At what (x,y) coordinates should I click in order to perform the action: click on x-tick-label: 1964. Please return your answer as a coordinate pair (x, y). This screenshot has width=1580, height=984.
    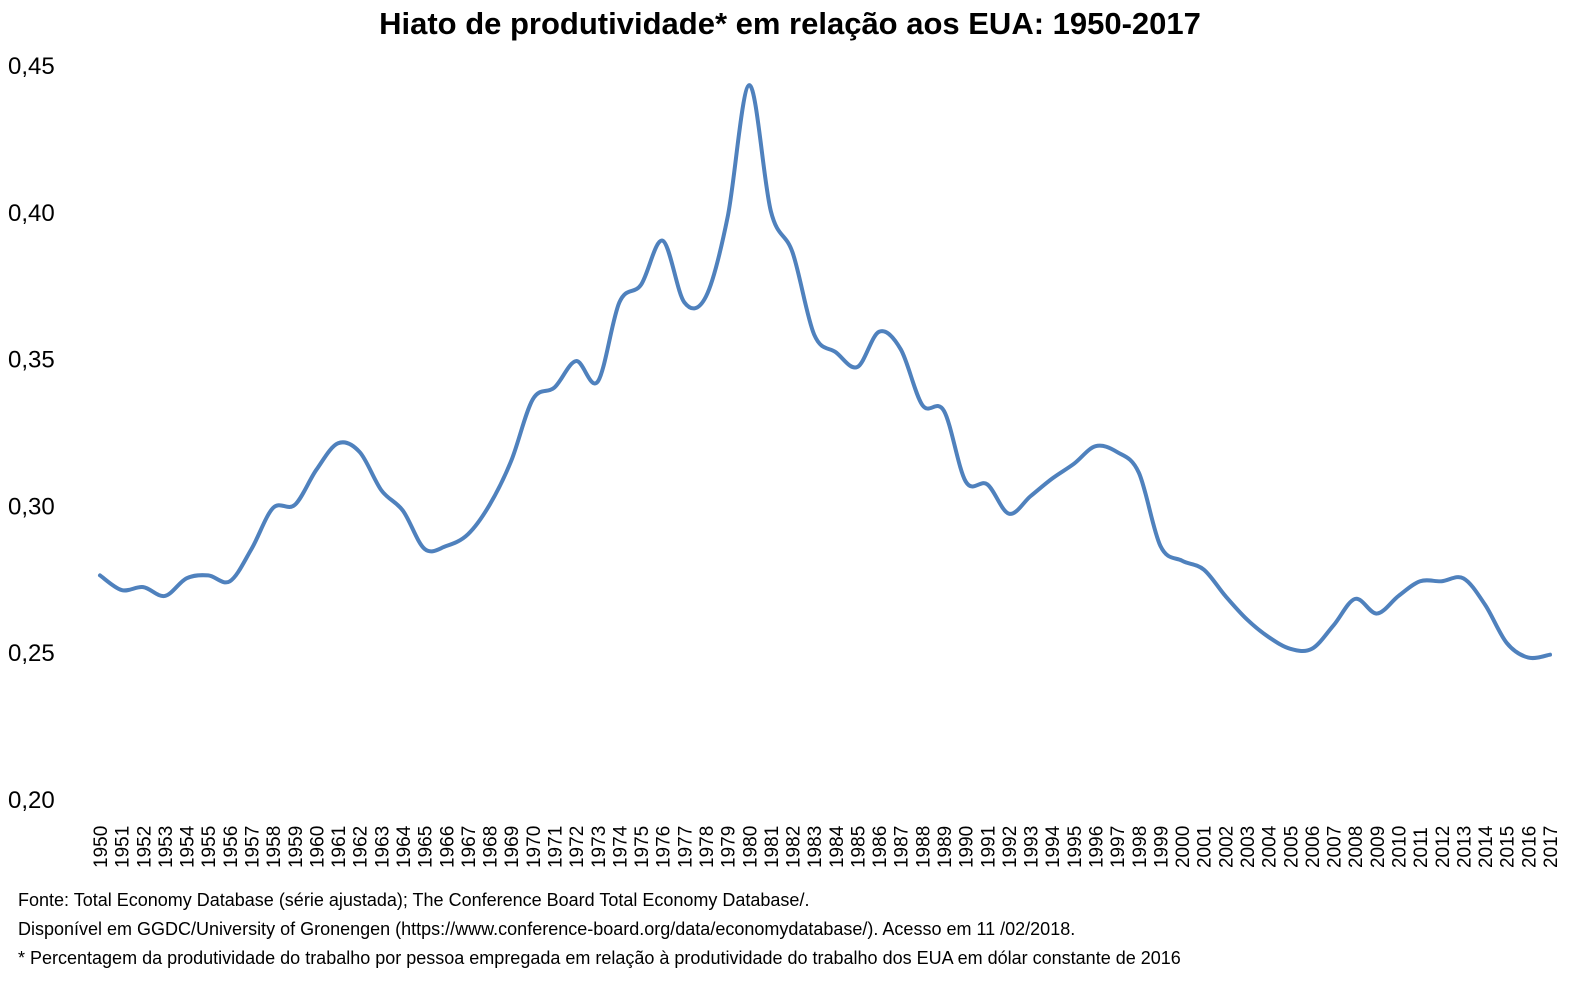
    Looking at the image, I should click on (404, 846).